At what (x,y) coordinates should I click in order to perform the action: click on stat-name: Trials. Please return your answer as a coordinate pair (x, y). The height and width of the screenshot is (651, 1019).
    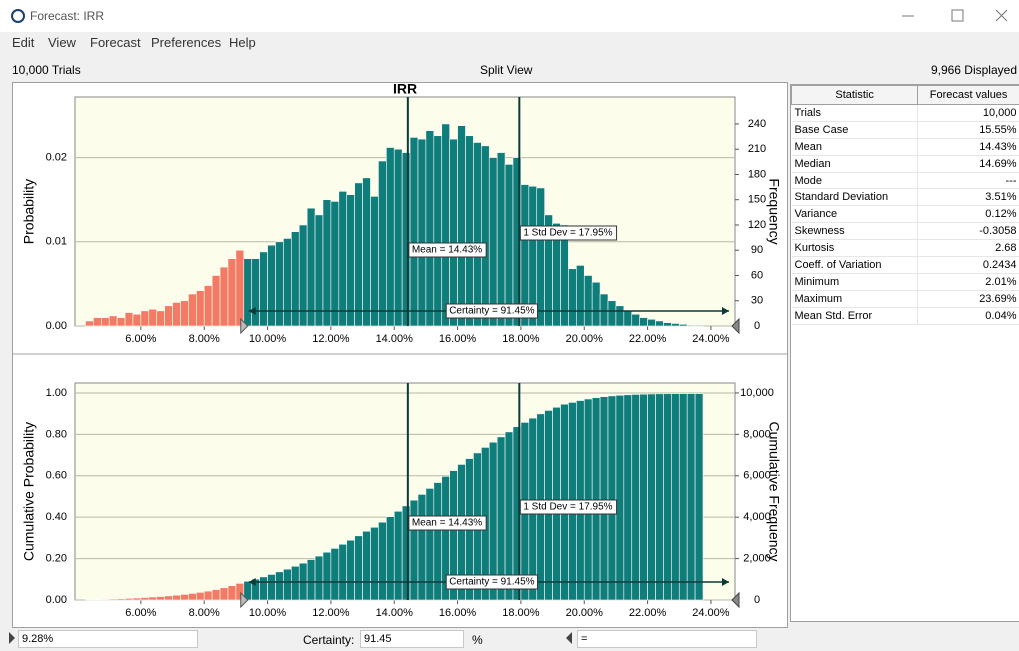
    Looking at the image, I should click on (854, 113).